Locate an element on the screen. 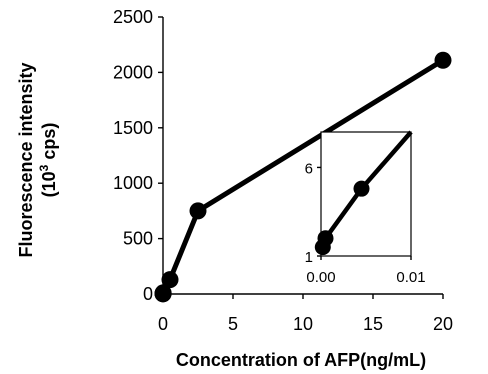 Image resolution: width=488 pixels, height=374 pixels. x-tick-group: 0 5 10 15 20 is located at coordinates (305, 314).